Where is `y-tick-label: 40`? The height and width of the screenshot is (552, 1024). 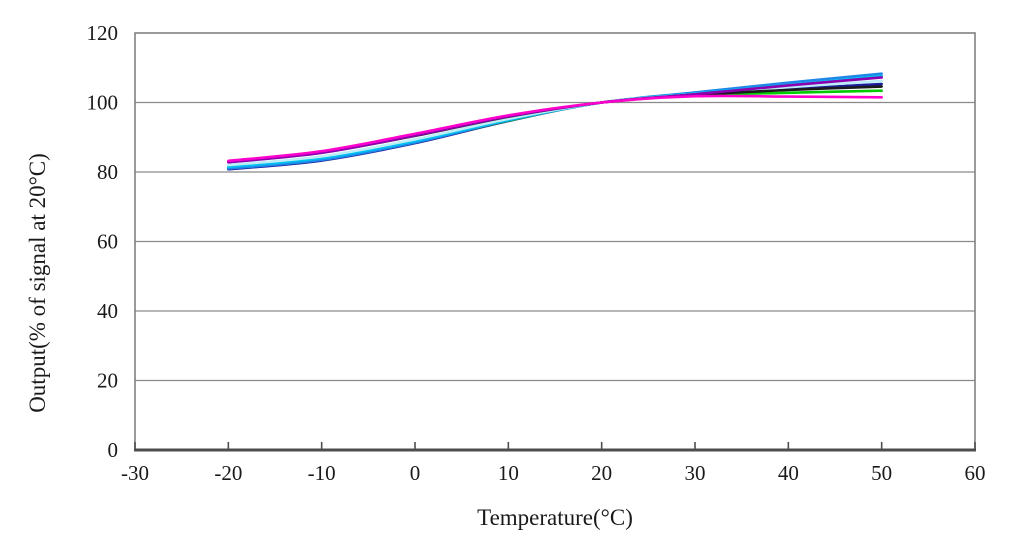 y-tick-label: 40 is located at coordinates (107, 311).